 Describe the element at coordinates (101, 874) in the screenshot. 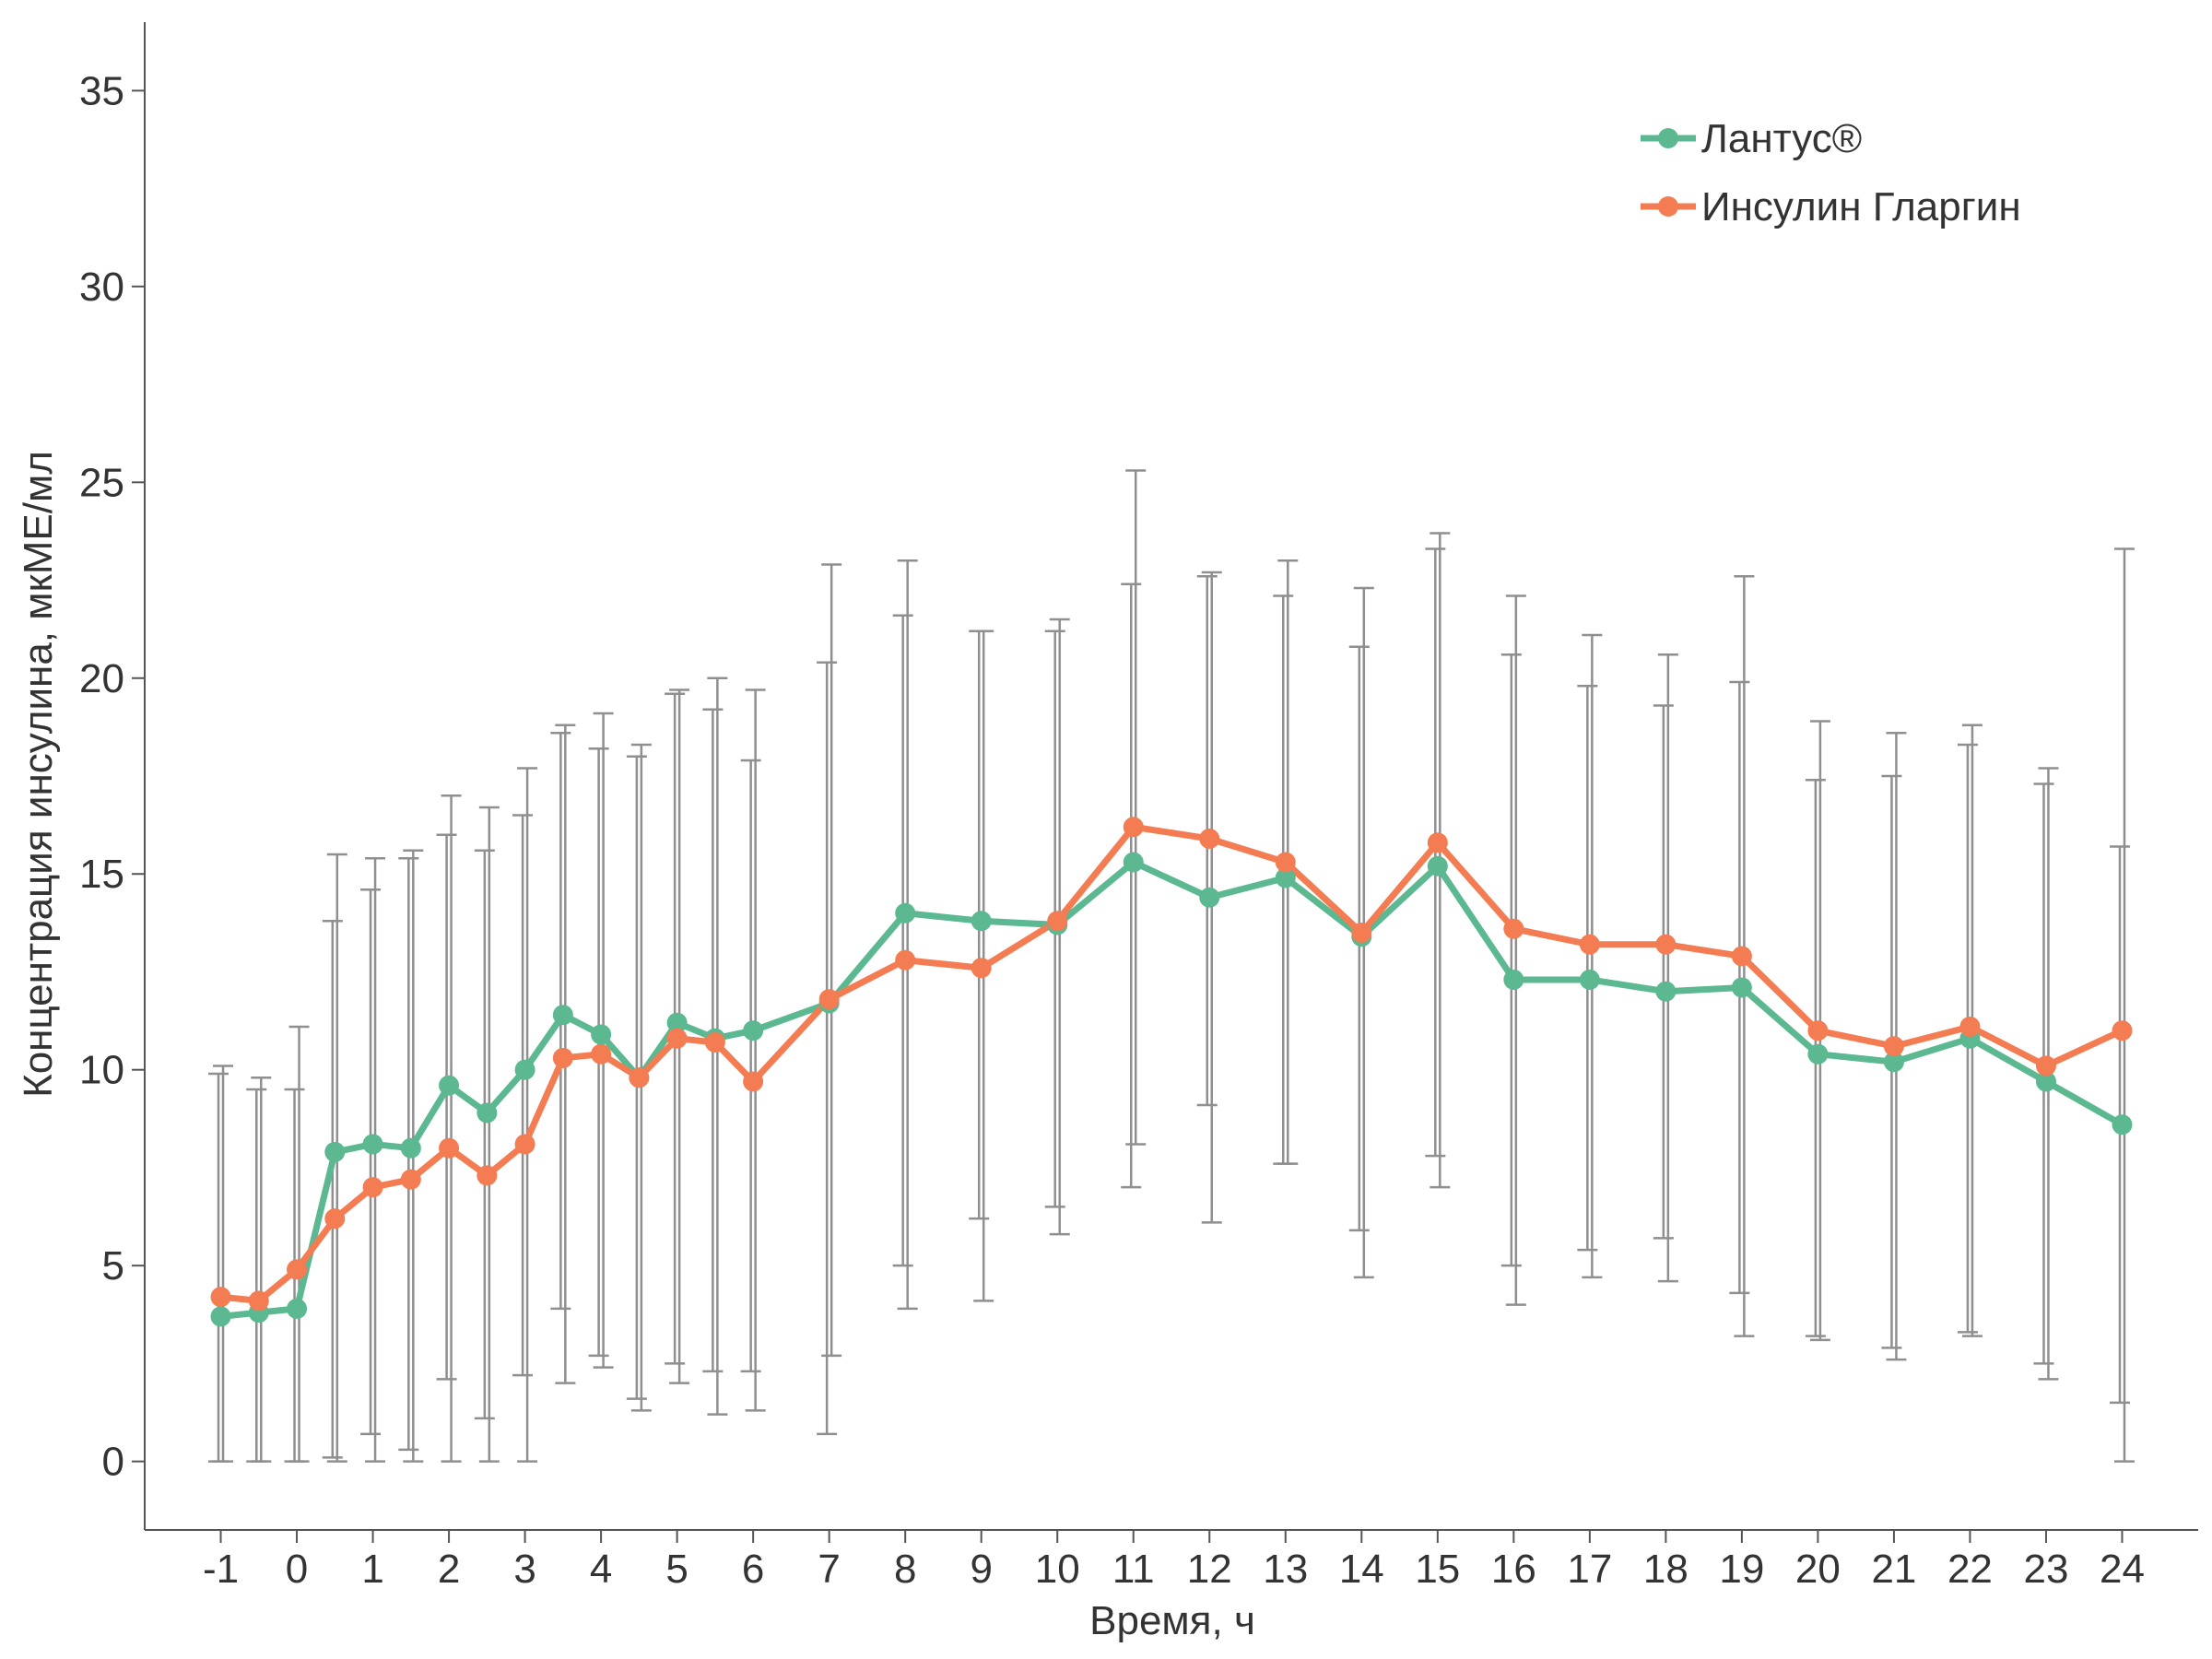

I see `y-tick-label: 15` at that location.